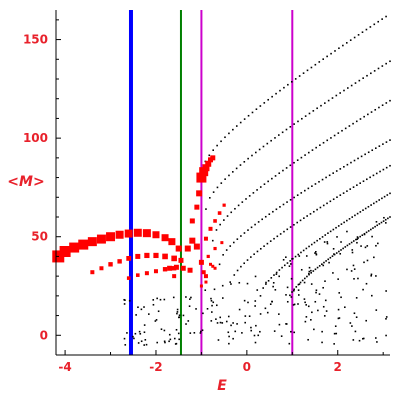 The width and height of the screenshot is (400, 400). What do you see at coordinates (44, 335) in the screenshot?
I see `y-tick-label: 0` at bounding box center [44, 335].